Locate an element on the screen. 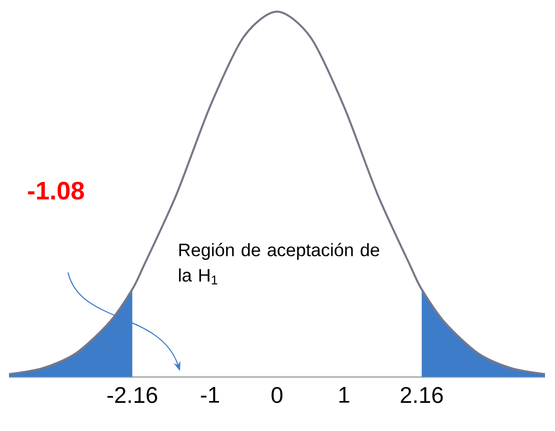 This screenshot has width=555, height=431. x-tick-label: 2.16 is located at coordinates (421, 395).